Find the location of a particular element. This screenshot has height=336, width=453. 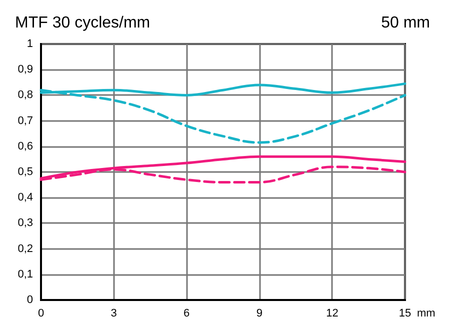

x-tick-label: 6 is located at coordinates (187, 314).